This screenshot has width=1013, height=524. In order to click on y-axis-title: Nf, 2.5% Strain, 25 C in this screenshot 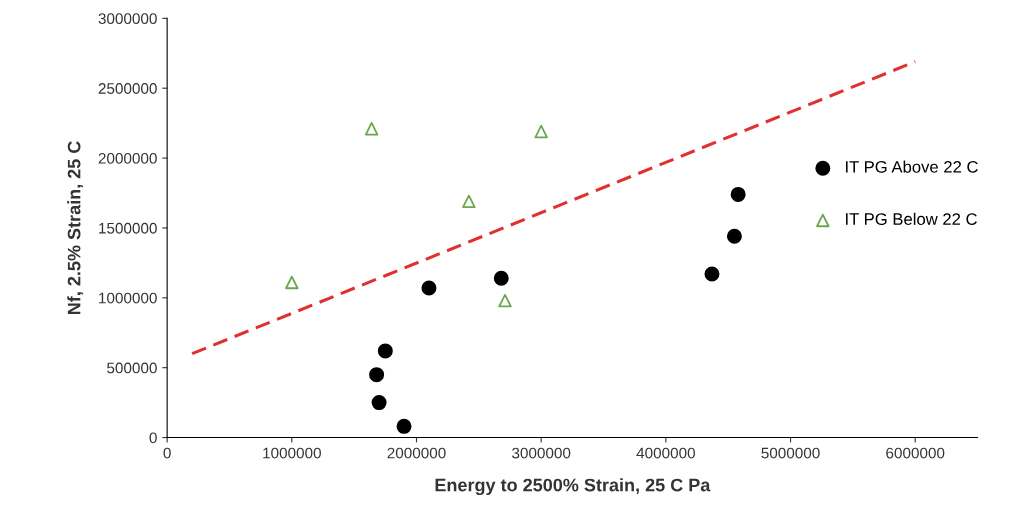, I will do `click(75, 228)`.